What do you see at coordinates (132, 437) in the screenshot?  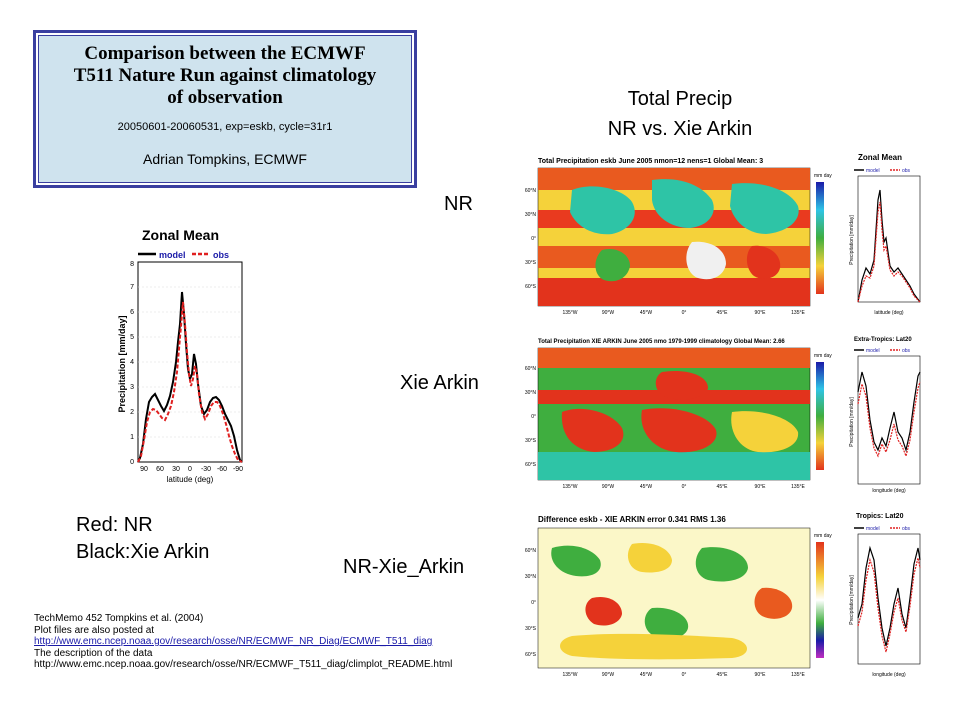 I see `svg-text: 1` at bounding box center [132, 437].